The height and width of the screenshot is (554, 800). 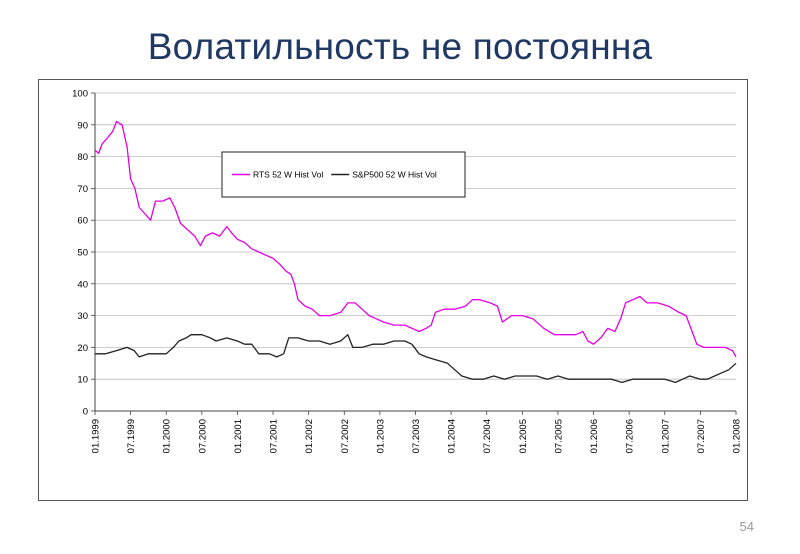 I want to click on x-tick-label: 07.2000, so click(x=202, y=436).